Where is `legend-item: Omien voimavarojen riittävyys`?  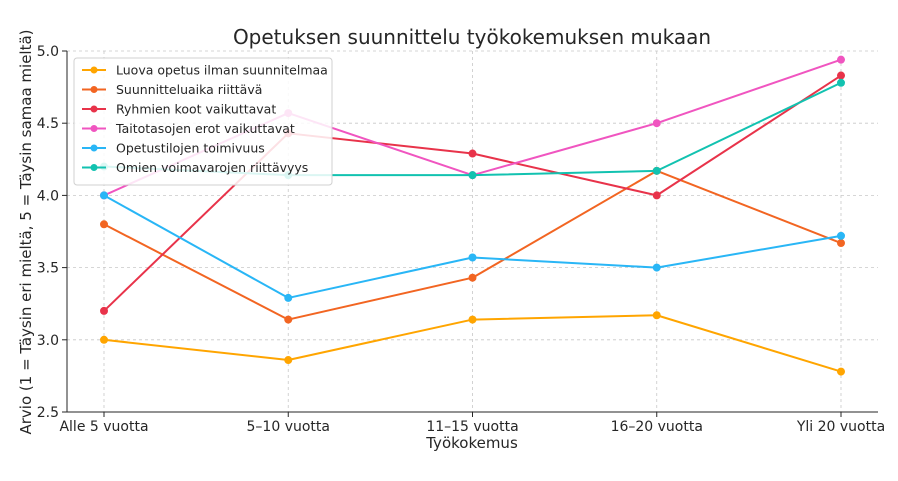
legend-item: Omien voimavarojen riittävyys is located at coordinates (195, 167).